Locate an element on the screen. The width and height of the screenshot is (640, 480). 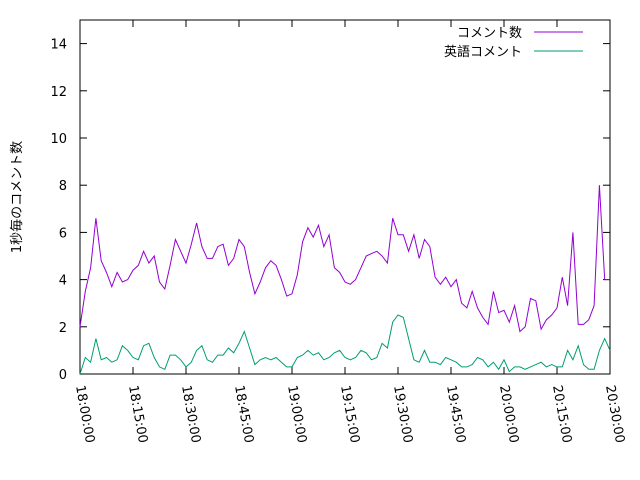
x-tick-label: 20:30:00 is located at coordinates (614, 414).